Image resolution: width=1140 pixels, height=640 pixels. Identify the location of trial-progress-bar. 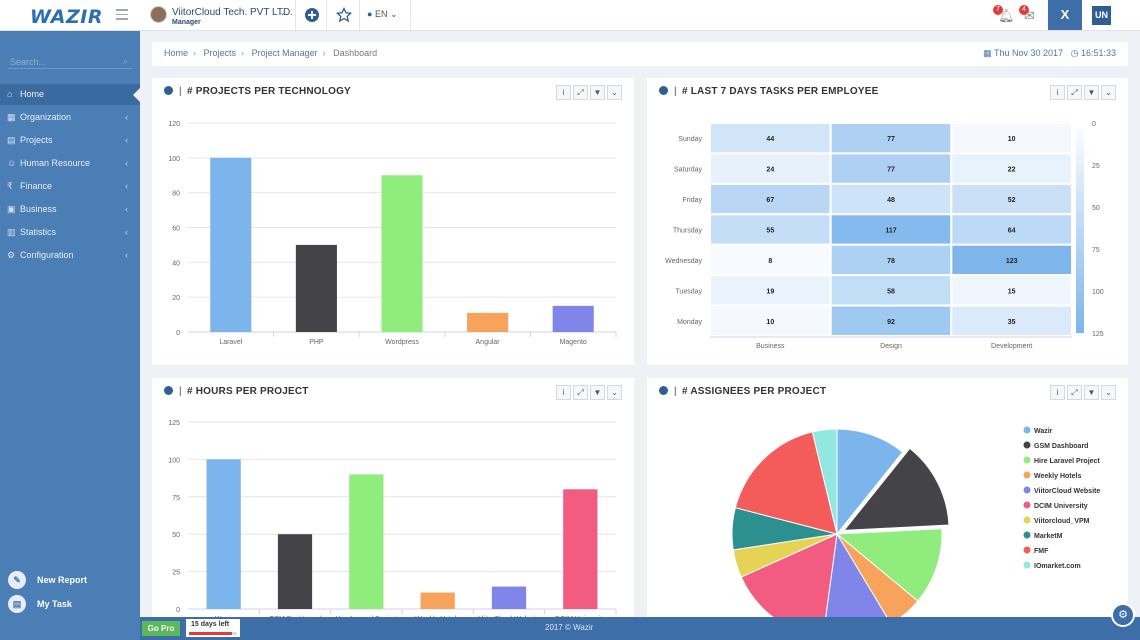
(213, 633).